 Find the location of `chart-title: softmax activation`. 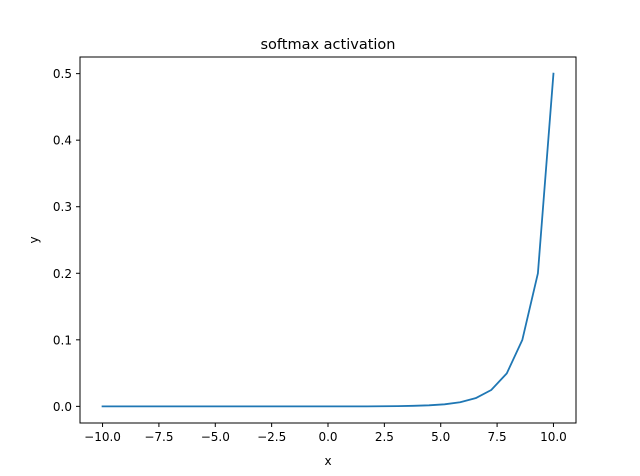

chart-title: softmax activation is located at coordinates (328, 45).